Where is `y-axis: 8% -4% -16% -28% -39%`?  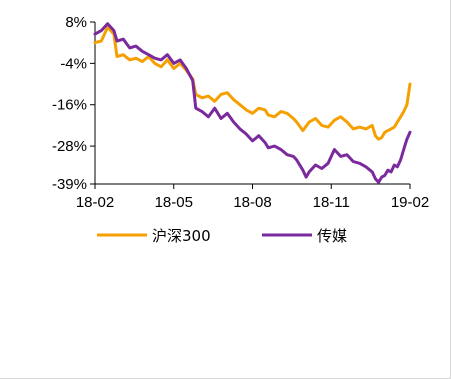 y-axis: 8% -4% -16% -28% -39% is located at coordinates (74, 103).